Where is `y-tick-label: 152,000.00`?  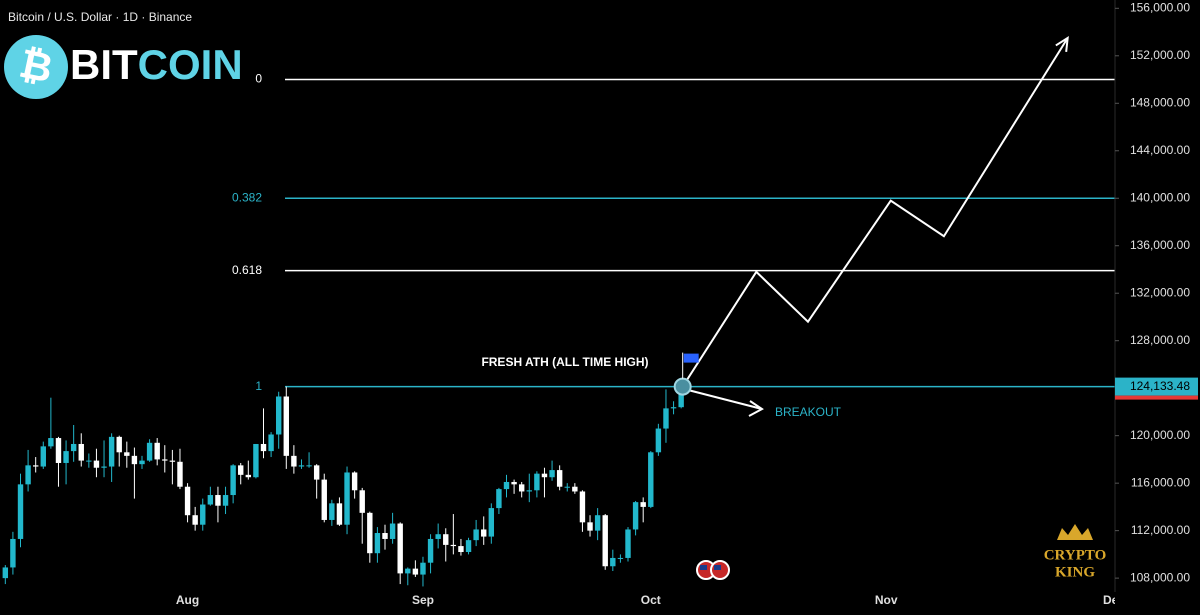
y-tick-label: 152,000.00 is located at coordinates (1160, 55).